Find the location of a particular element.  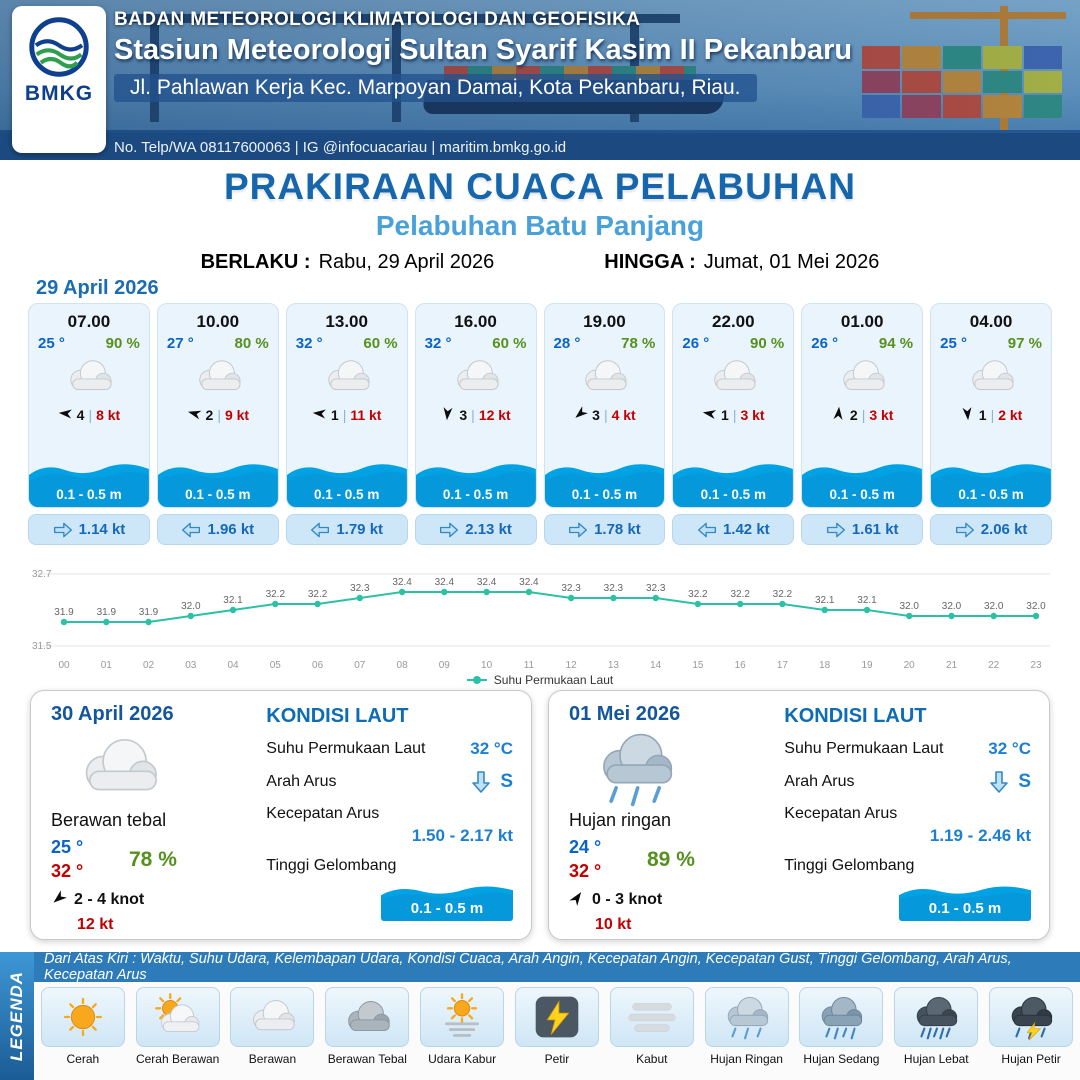

current-speed-row: Kecepatan Arus 1.50 - 2.17 kt is located at coordinates (389, 825).